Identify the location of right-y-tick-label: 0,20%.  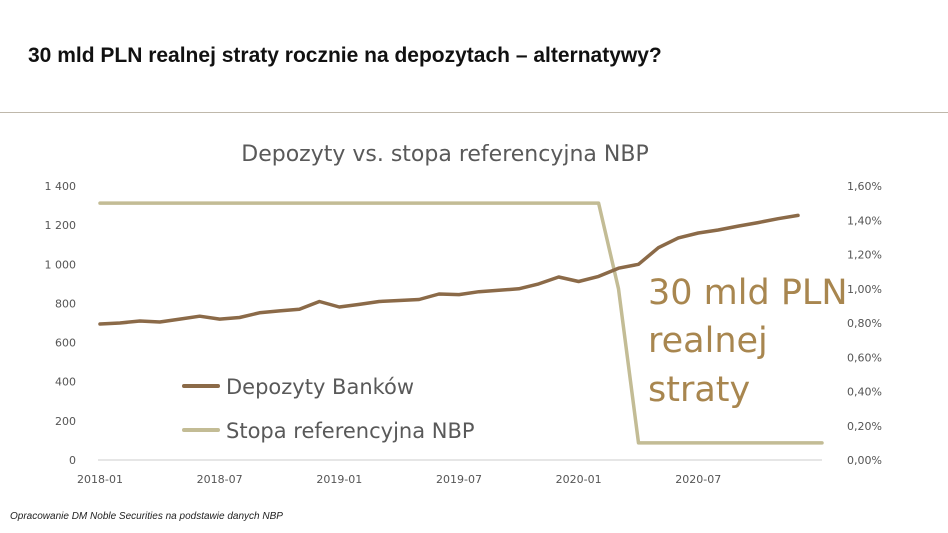
(864, 426).